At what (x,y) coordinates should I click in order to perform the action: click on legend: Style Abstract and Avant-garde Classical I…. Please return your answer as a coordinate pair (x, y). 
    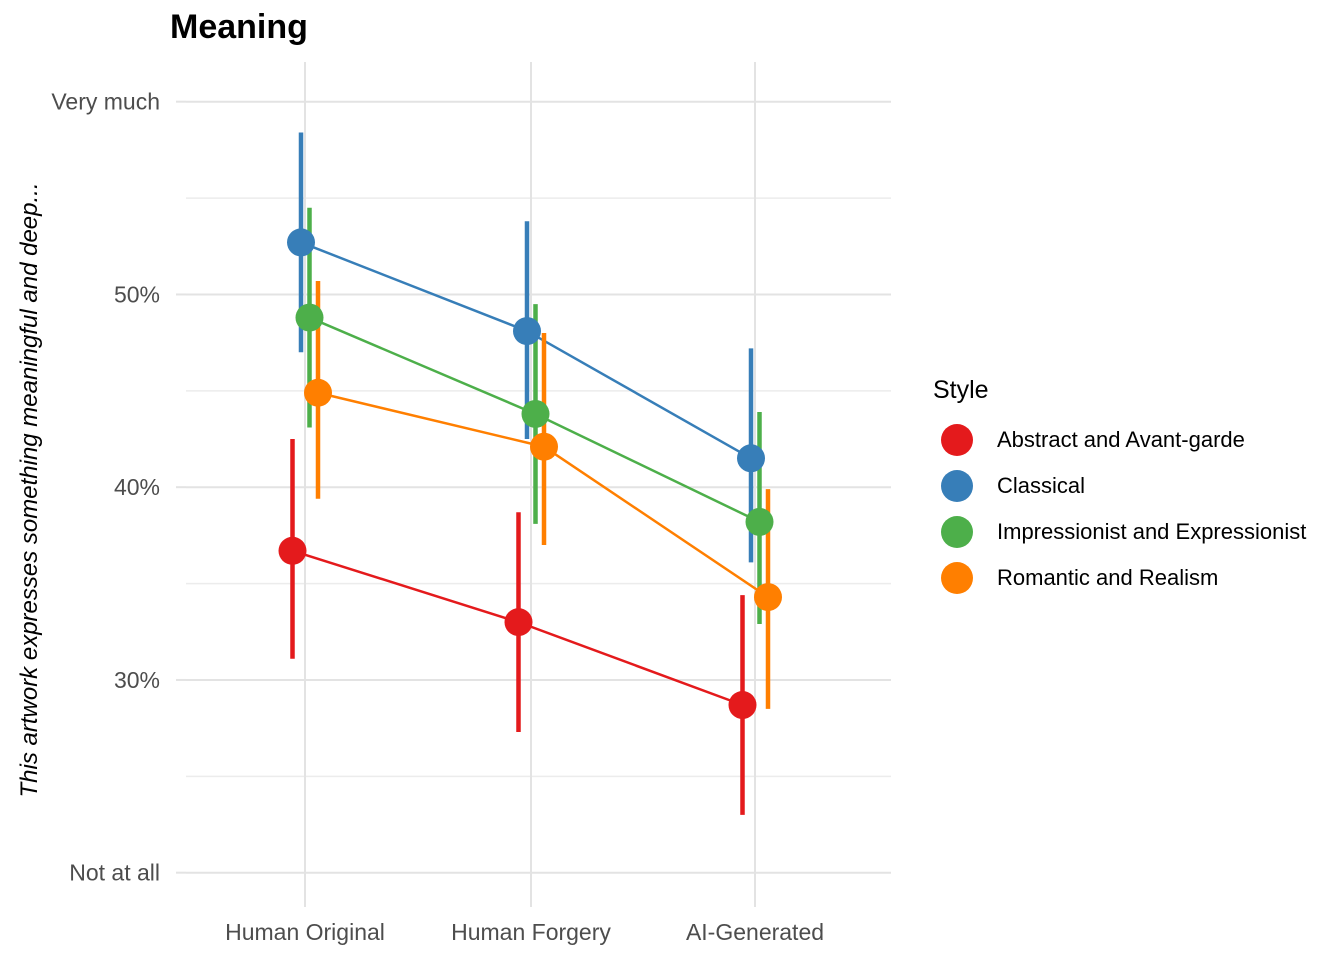
    Looking at the image, I should click on (1133, 488).